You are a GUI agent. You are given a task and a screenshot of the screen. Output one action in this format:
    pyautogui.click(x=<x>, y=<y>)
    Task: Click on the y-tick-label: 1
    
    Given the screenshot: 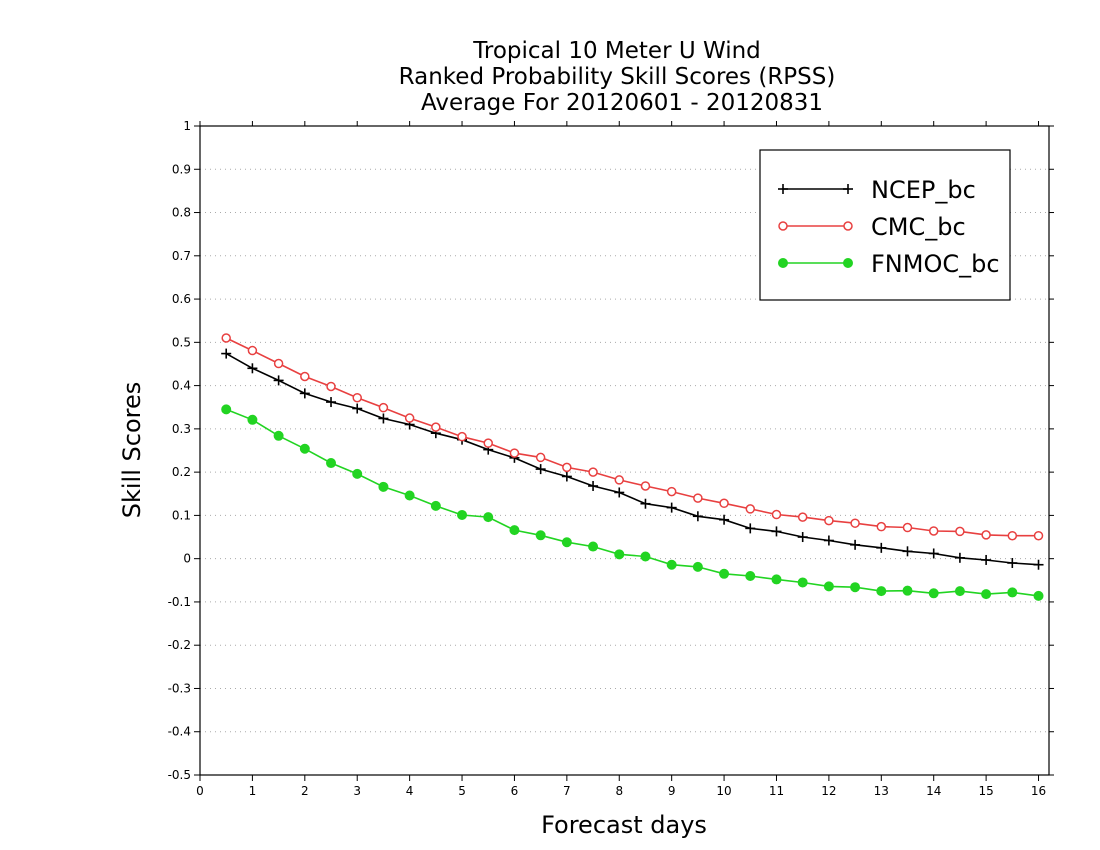 What is the action you would take?
    pyautogui.click(x=187, y=126)
    